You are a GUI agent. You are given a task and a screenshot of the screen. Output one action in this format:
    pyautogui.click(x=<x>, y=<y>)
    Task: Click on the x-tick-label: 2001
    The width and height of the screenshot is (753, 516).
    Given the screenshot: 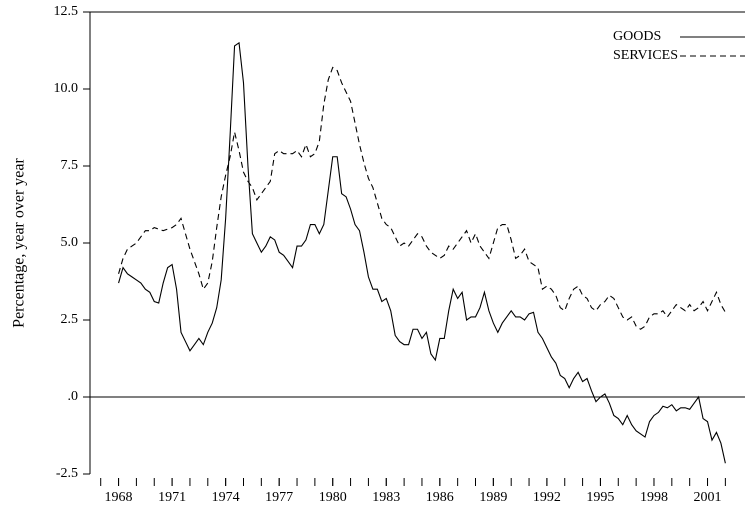 What is the action you would take?
    pyautogui.click(x=708, y=497)
    